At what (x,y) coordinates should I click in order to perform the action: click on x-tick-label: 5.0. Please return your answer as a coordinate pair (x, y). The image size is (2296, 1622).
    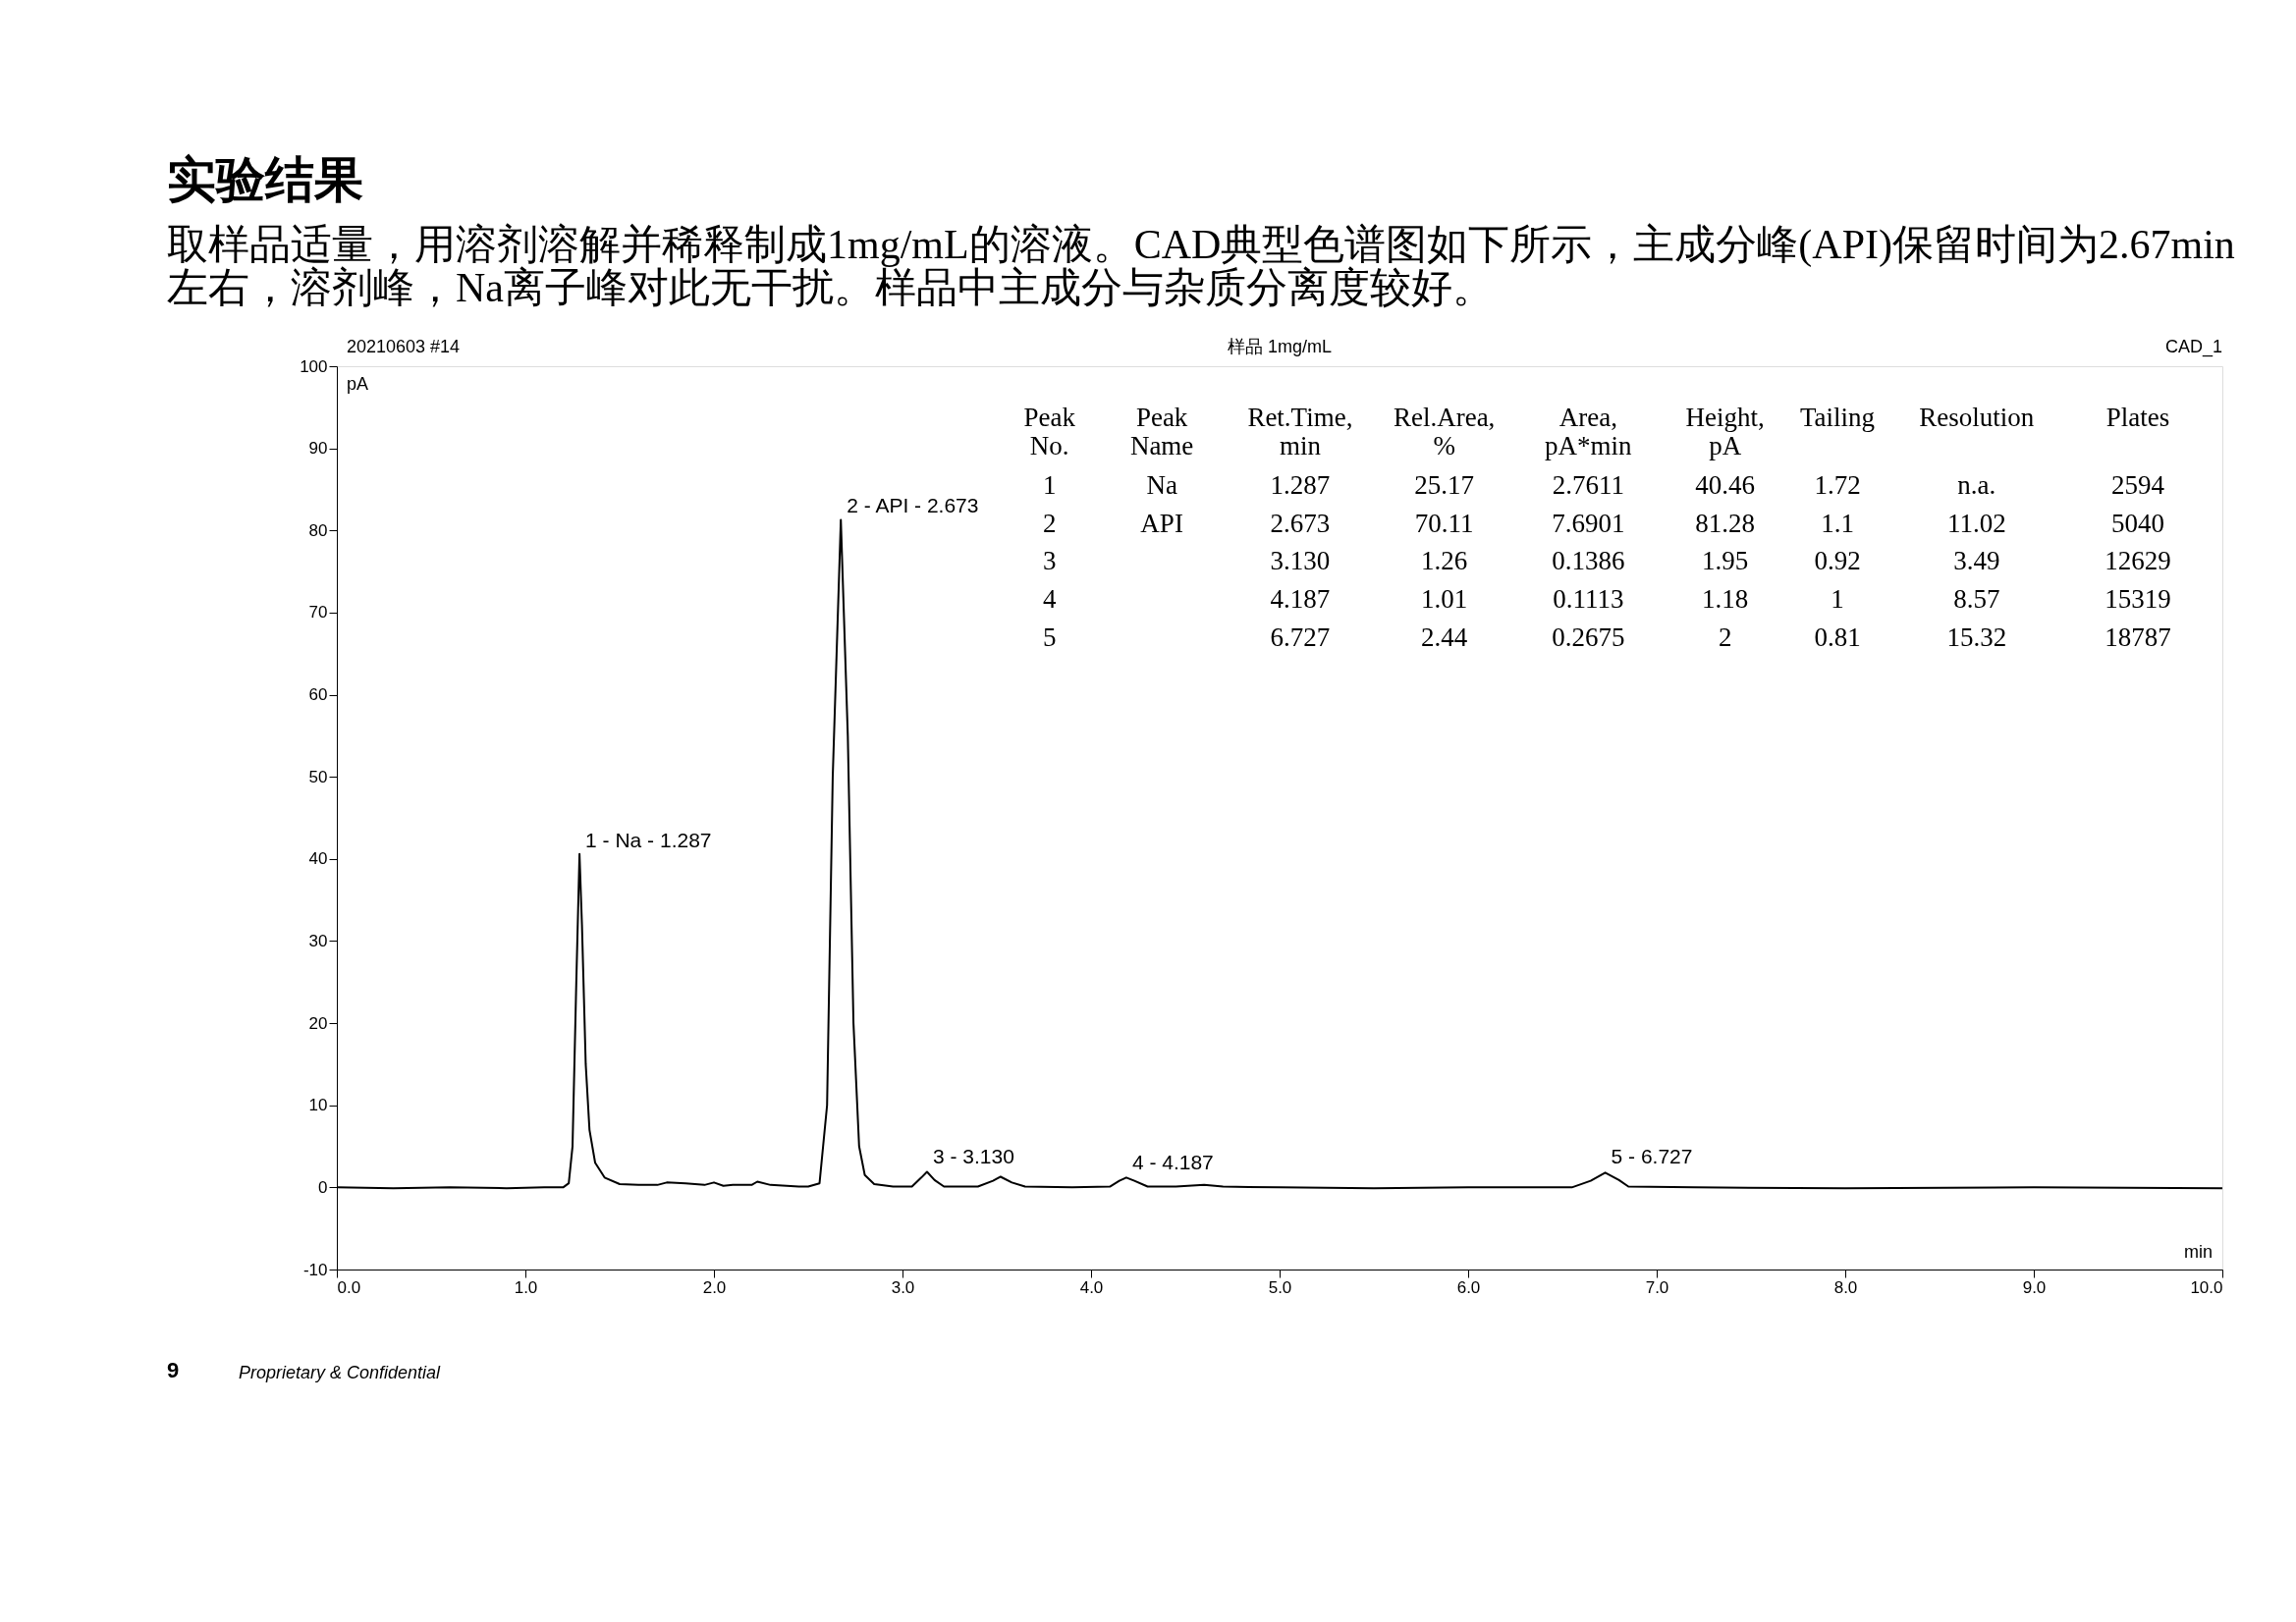
    Looking at the image, I should click on (1280, 1287).